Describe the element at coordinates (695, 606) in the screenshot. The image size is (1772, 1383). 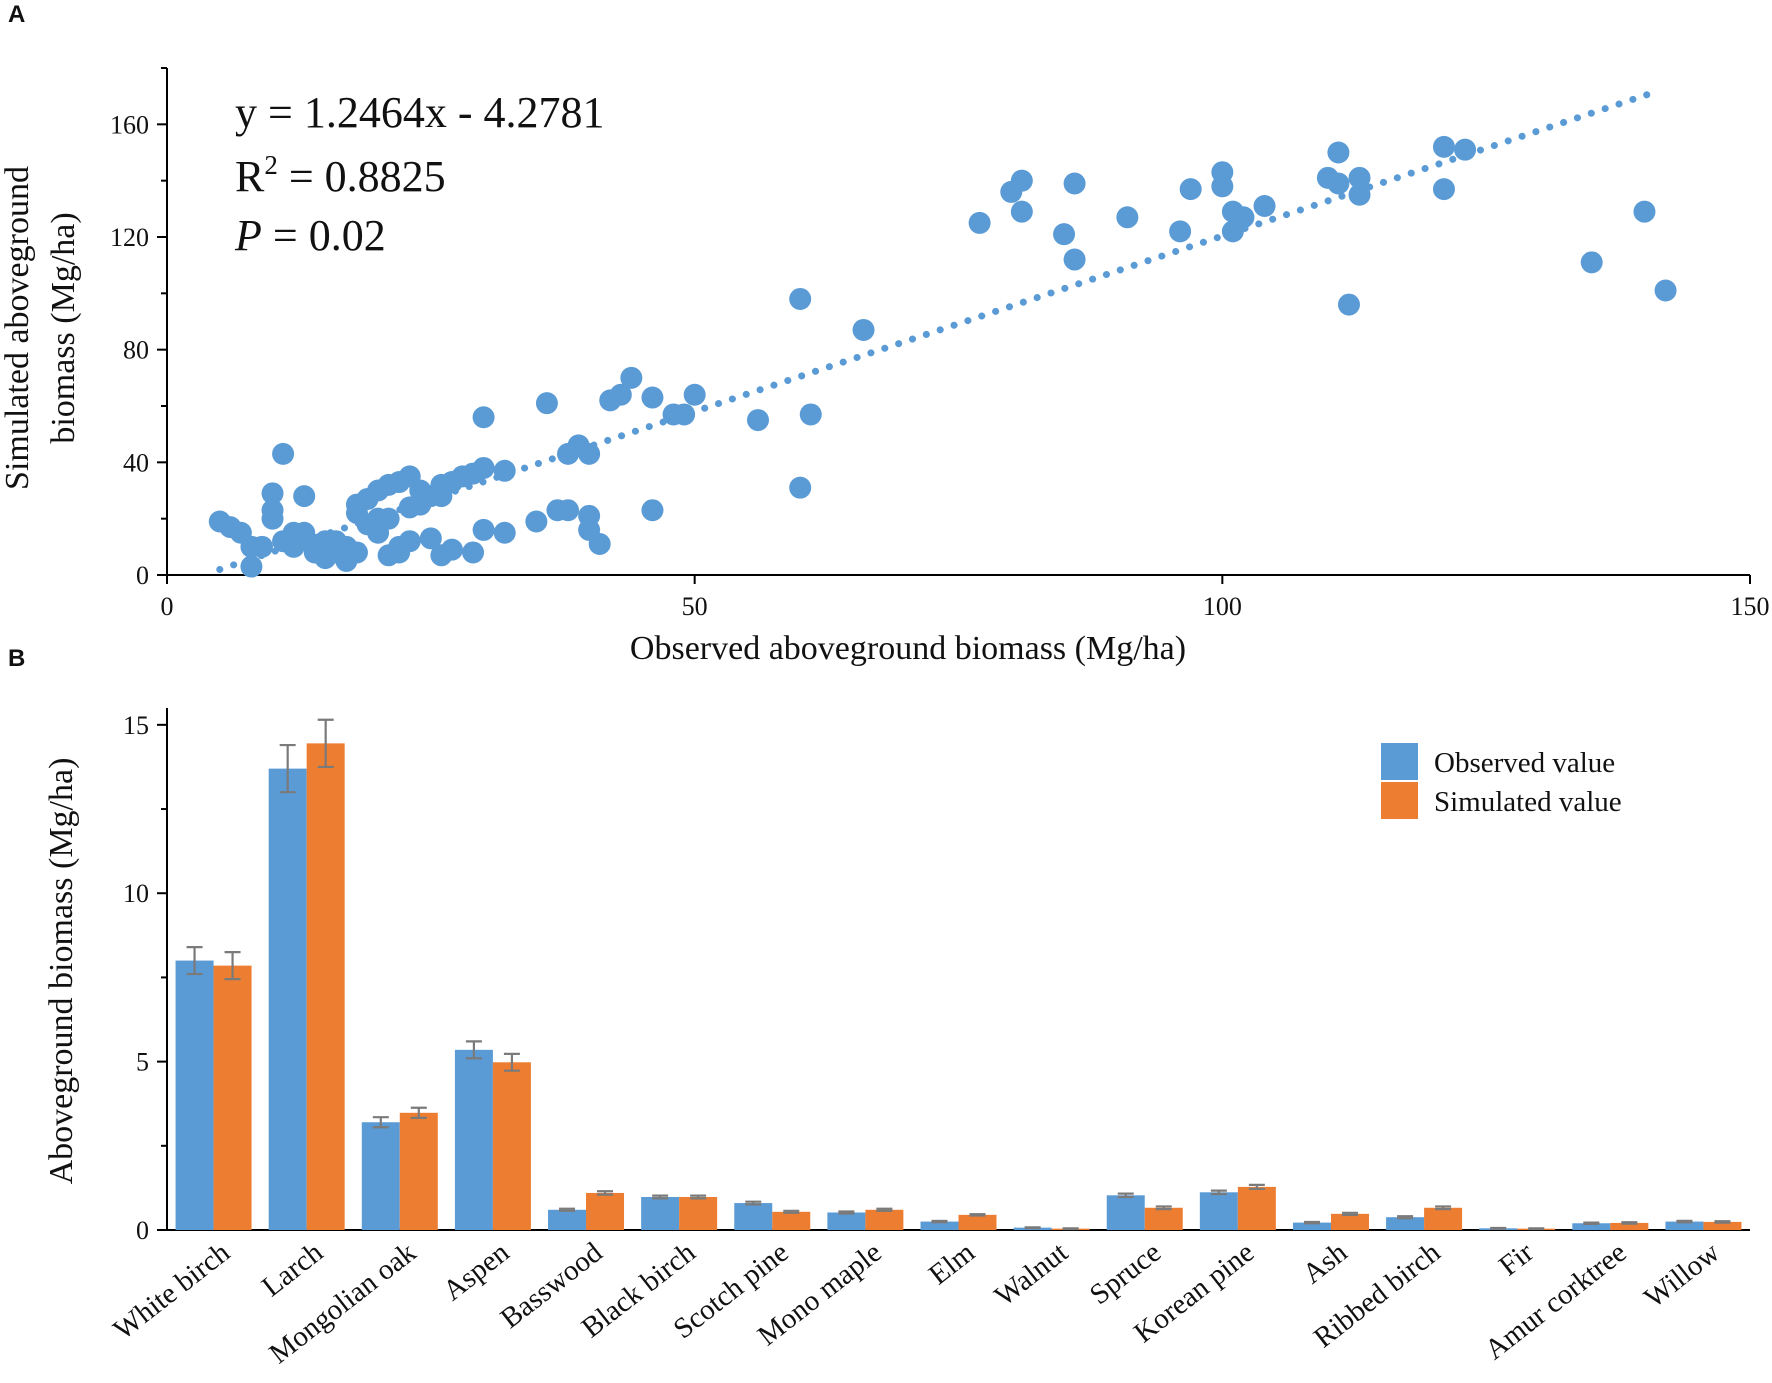
I see `scatter-x-tick-label: 50` at that location.